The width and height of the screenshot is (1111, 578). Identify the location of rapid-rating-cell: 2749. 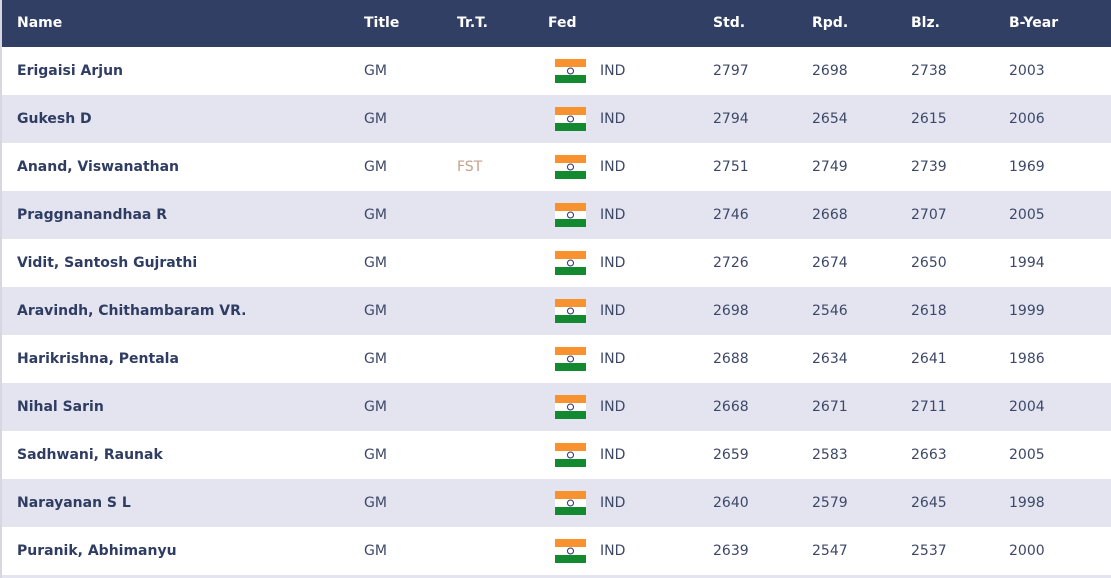
(830, 167).